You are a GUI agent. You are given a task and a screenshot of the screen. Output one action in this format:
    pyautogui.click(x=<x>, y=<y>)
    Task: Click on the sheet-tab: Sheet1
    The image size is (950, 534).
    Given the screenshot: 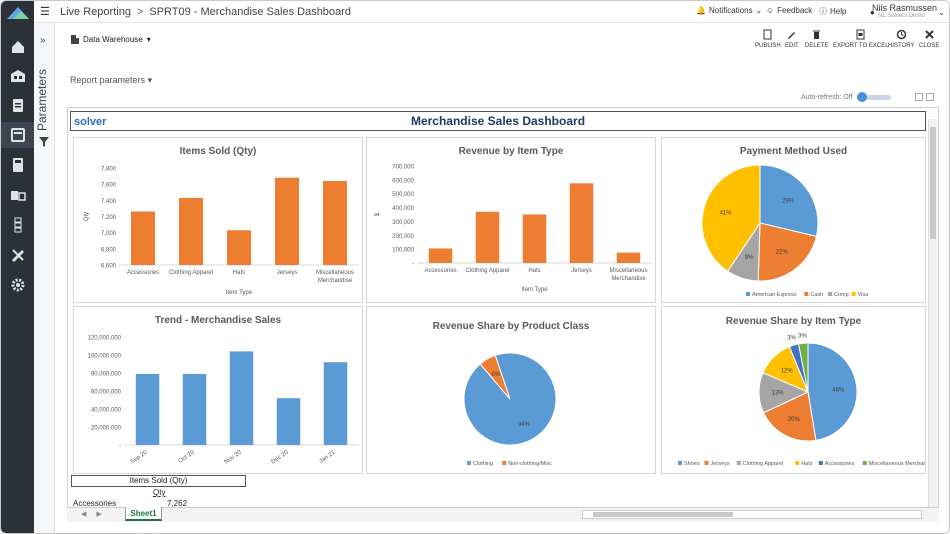 What is the action you would take?
    pyautogui.click(x=143, y=514)
    